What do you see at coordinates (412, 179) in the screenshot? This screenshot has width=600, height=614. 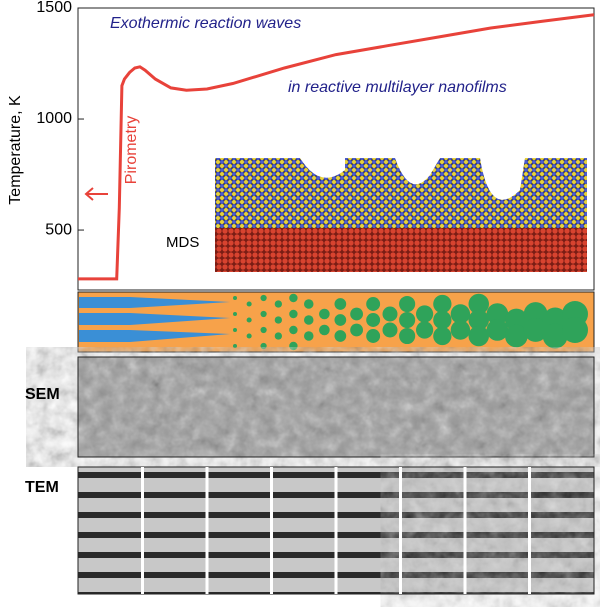 I see `mds-gap` at bounding box center [412, 179].